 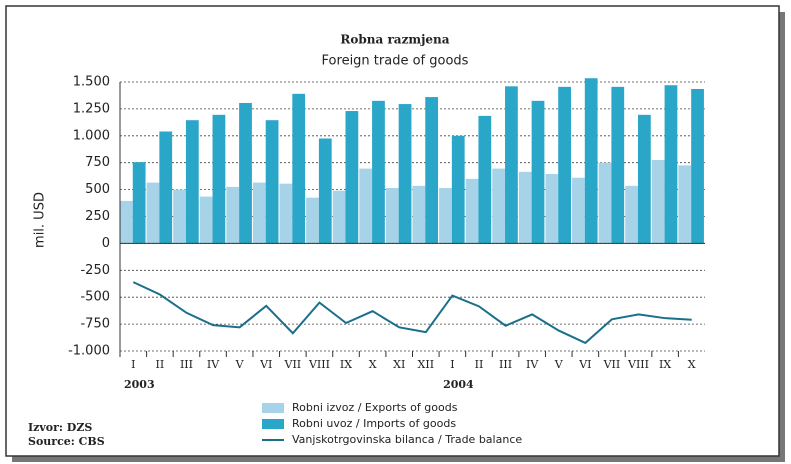 What do you see at coordinates (375, 407) in the screenshot?
I see `legend-label: Robni izvoz / Exports of goods` at bounding box center [375, 407].